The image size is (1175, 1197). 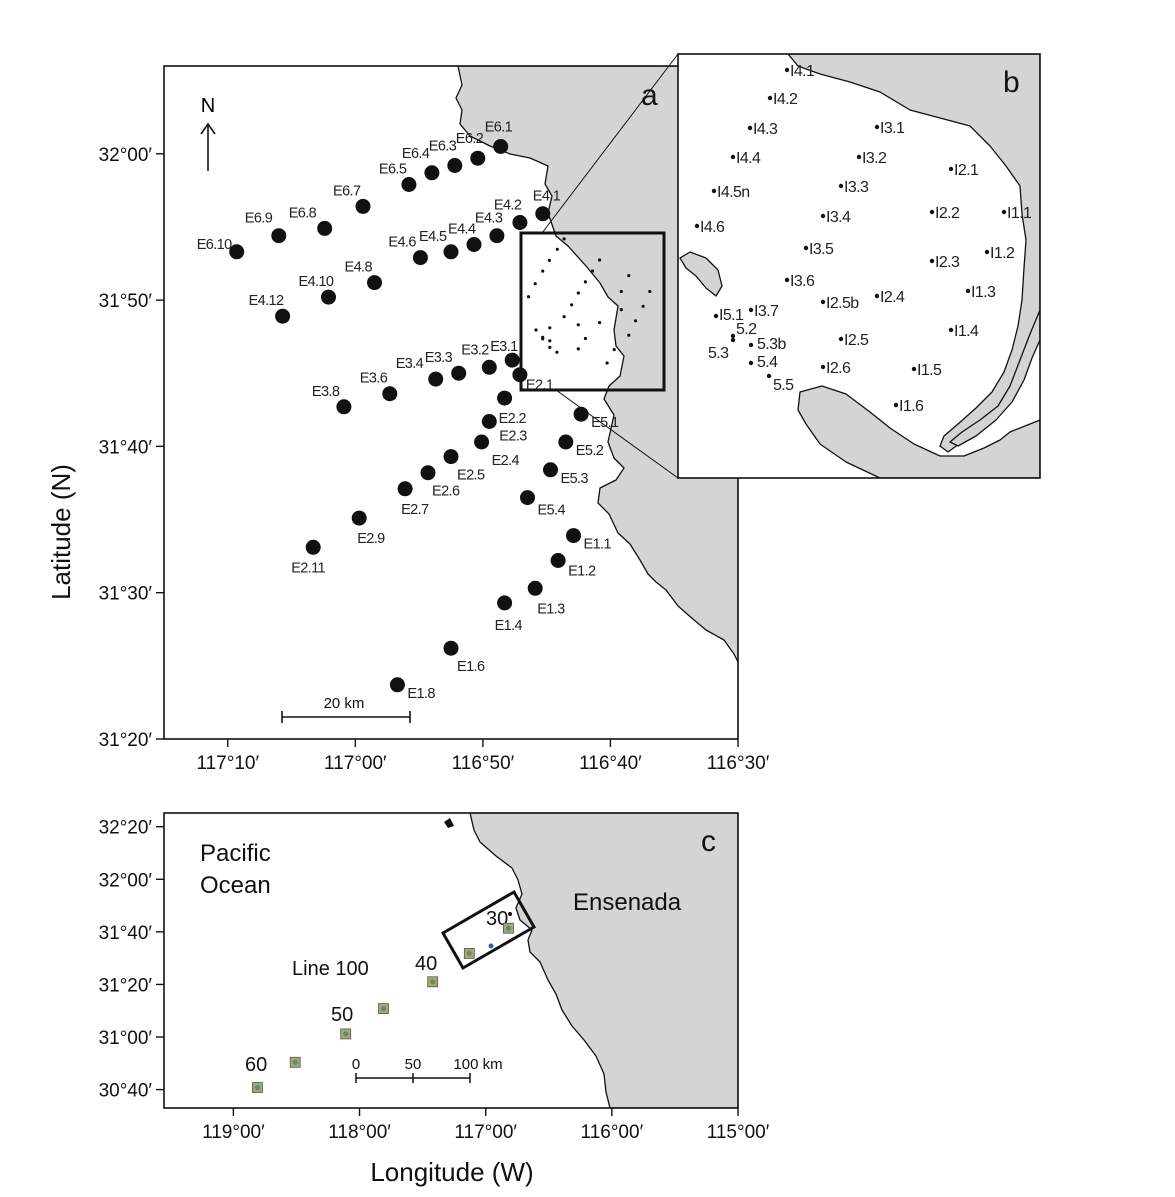 What do you see at coordinates (259, 219) in the screenshot?
I see `station-label-E6.9: E6.9` at bounding box center [259, 219].